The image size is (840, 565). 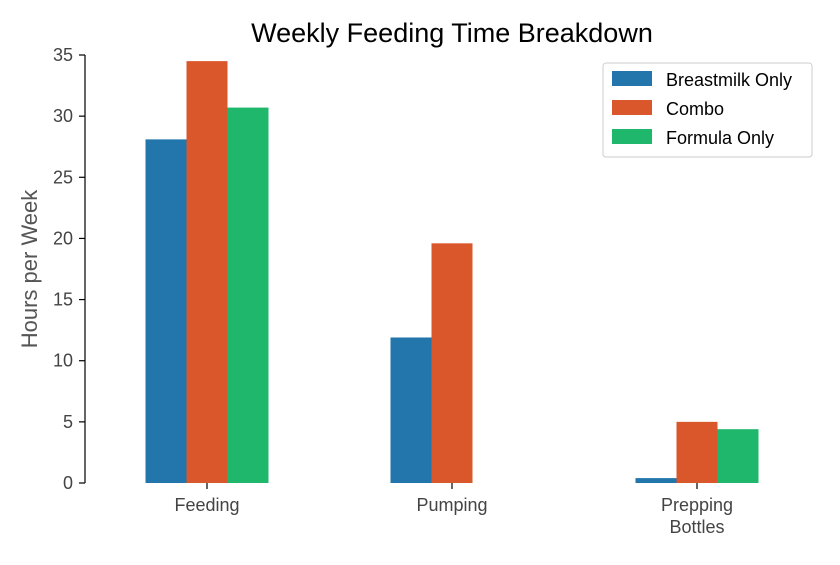 I want to click on y-axis: 0 5 10 15 20 25 30 35, so click(x=69, y=269).